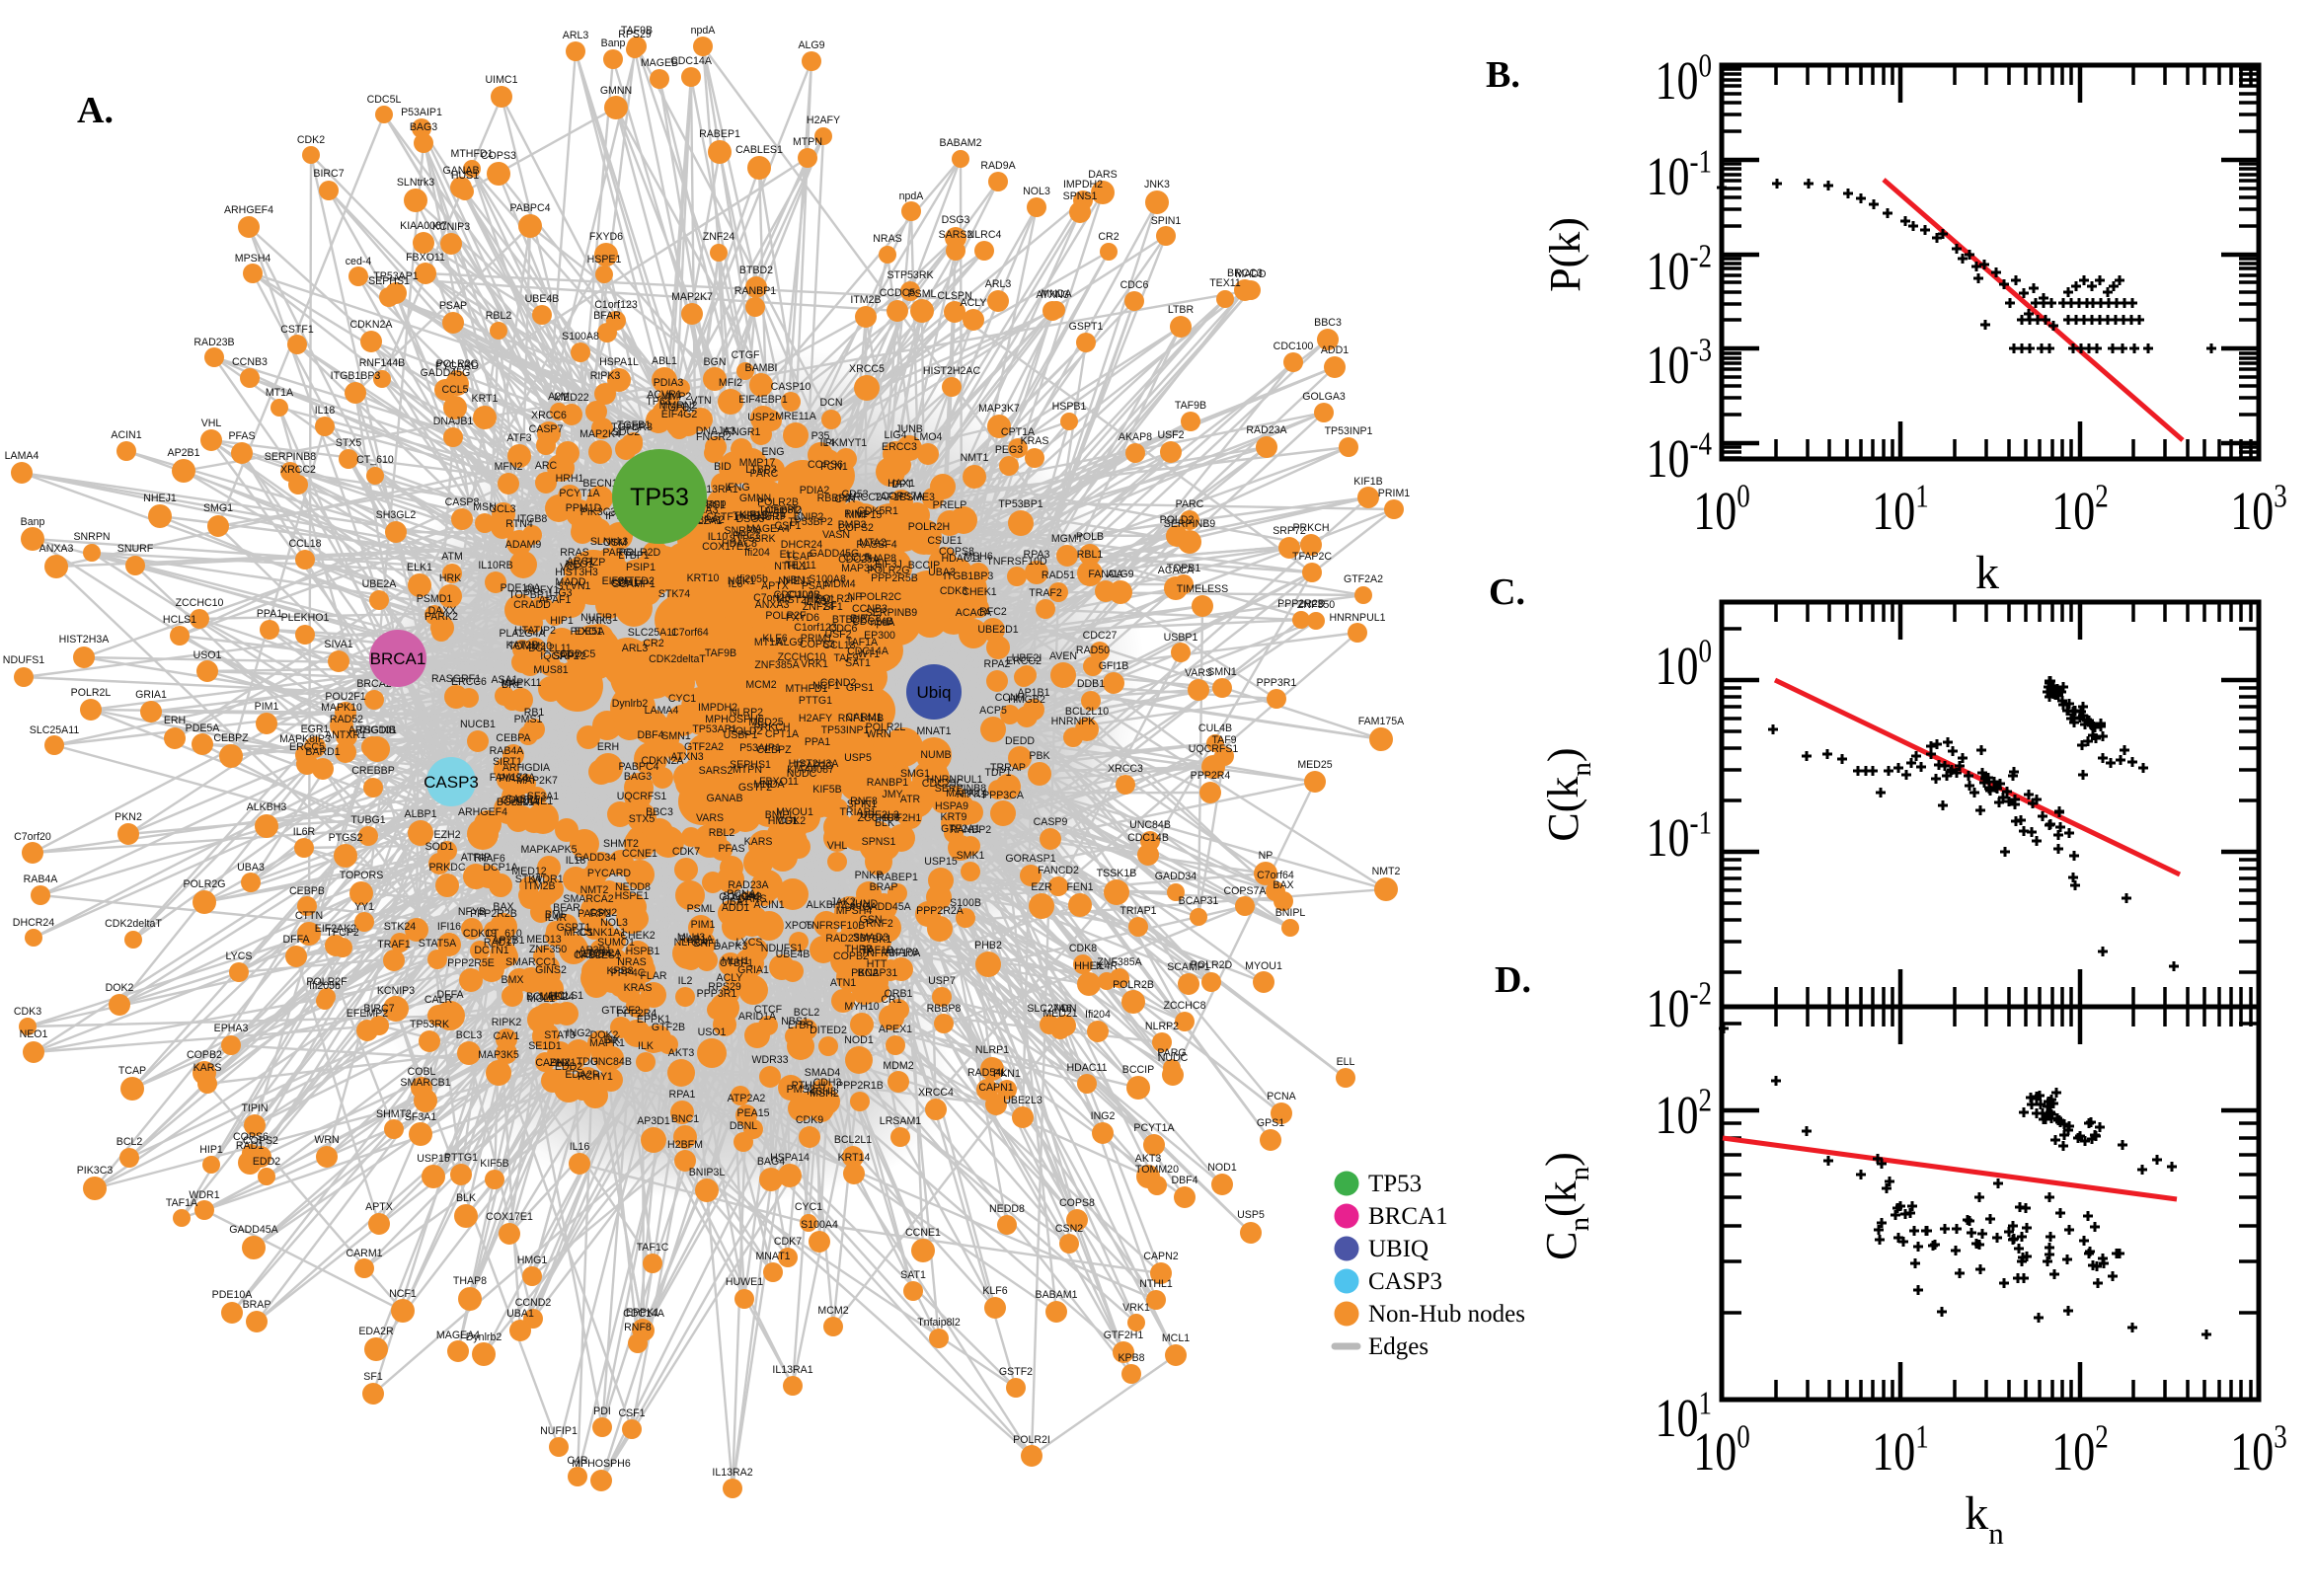 Image resolution: width=2316 pixels, height=1596 pixels. Describe the element at coordinates (993, 711) in the screenshot. I see `svg-text: ACP5` at that location.